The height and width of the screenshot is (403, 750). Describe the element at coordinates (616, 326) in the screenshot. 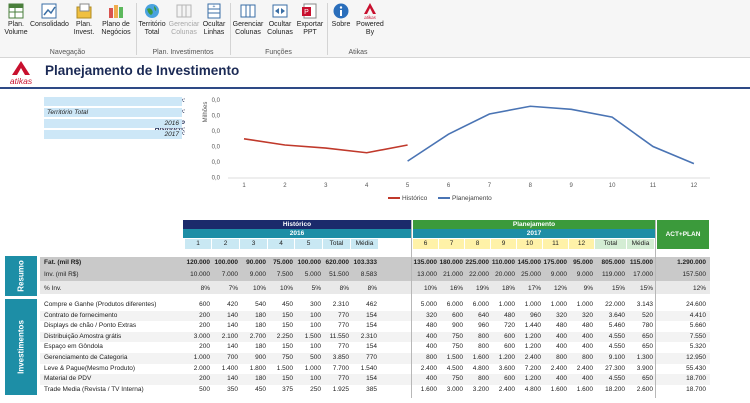

I see `investimento-cell: 5.460` at that location.